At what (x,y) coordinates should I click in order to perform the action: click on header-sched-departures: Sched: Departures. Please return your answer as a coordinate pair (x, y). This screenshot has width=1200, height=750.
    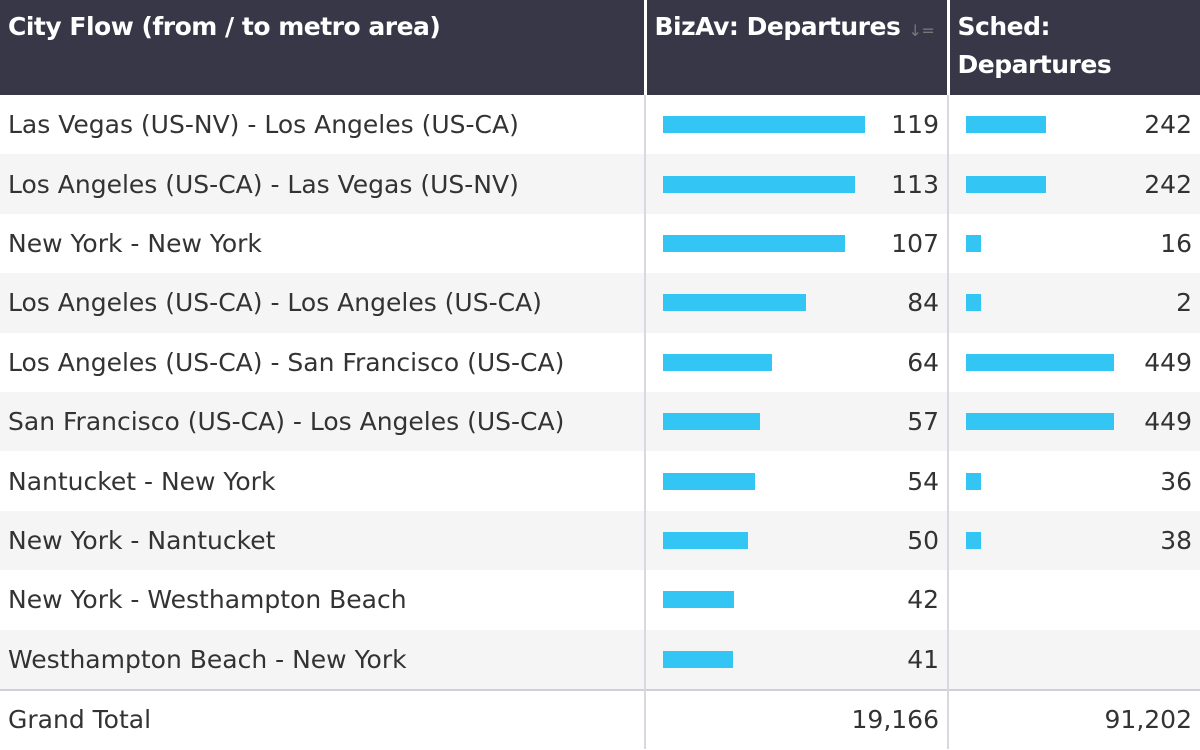
    Looking at the image, I should click on (1074, 47).